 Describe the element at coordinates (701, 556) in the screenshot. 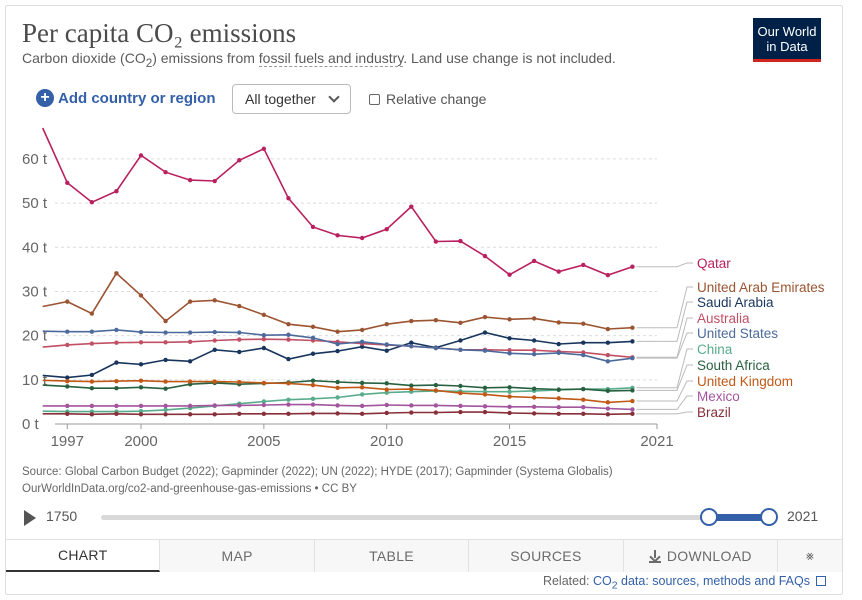

I see `tab-download: DOWNLOAD` at that location.